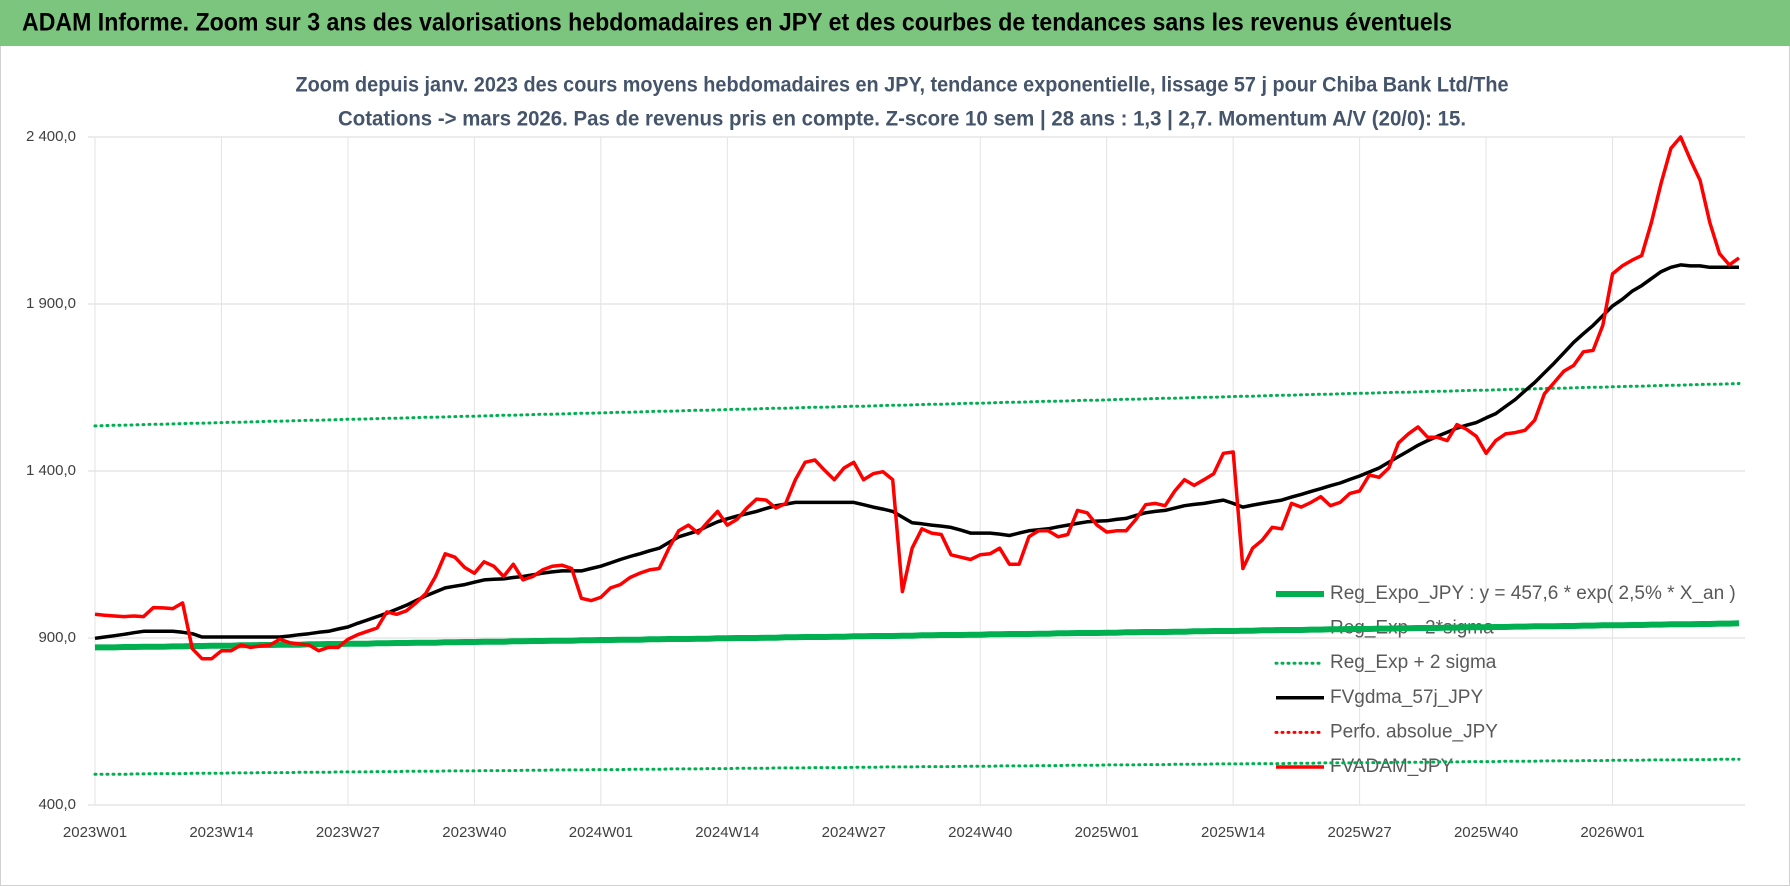 The image size is (1790, 886). What do you see at coordinates (1392, 766) in the screenshot?
I see `legend-label: FVADAM_JPY` at bounding box center [1392, 766].